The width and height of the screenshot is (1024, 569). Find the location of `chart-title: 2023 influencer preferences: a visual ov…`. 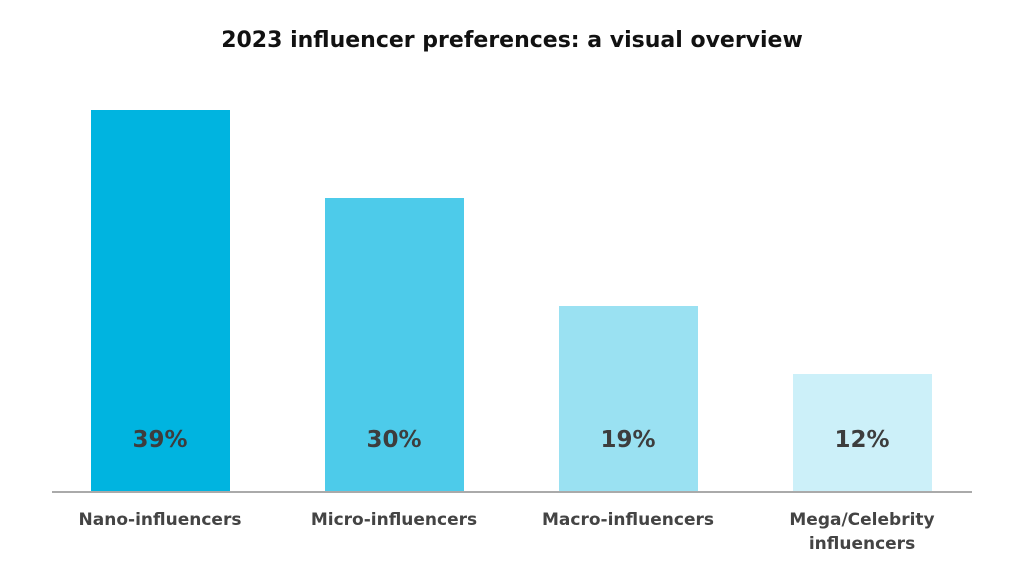

chart-title: 2023 influencer preferences: a visual ov… is located at coordinates (512, 40).